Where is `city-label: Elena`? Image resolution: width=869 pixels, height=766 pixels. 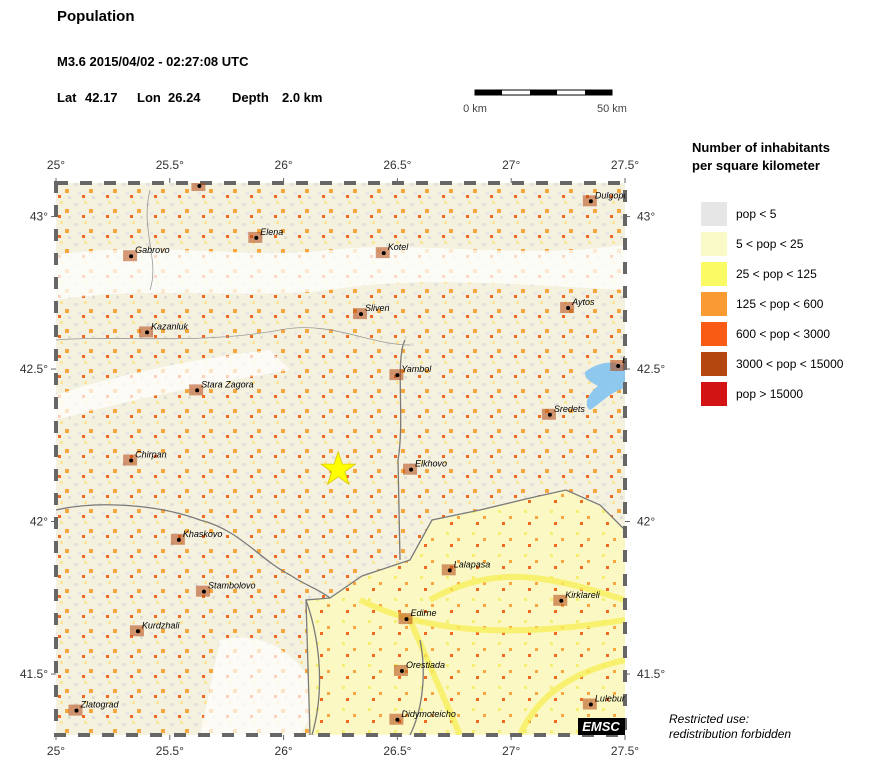
city-label: Elena is located at coordinates (271, 232).